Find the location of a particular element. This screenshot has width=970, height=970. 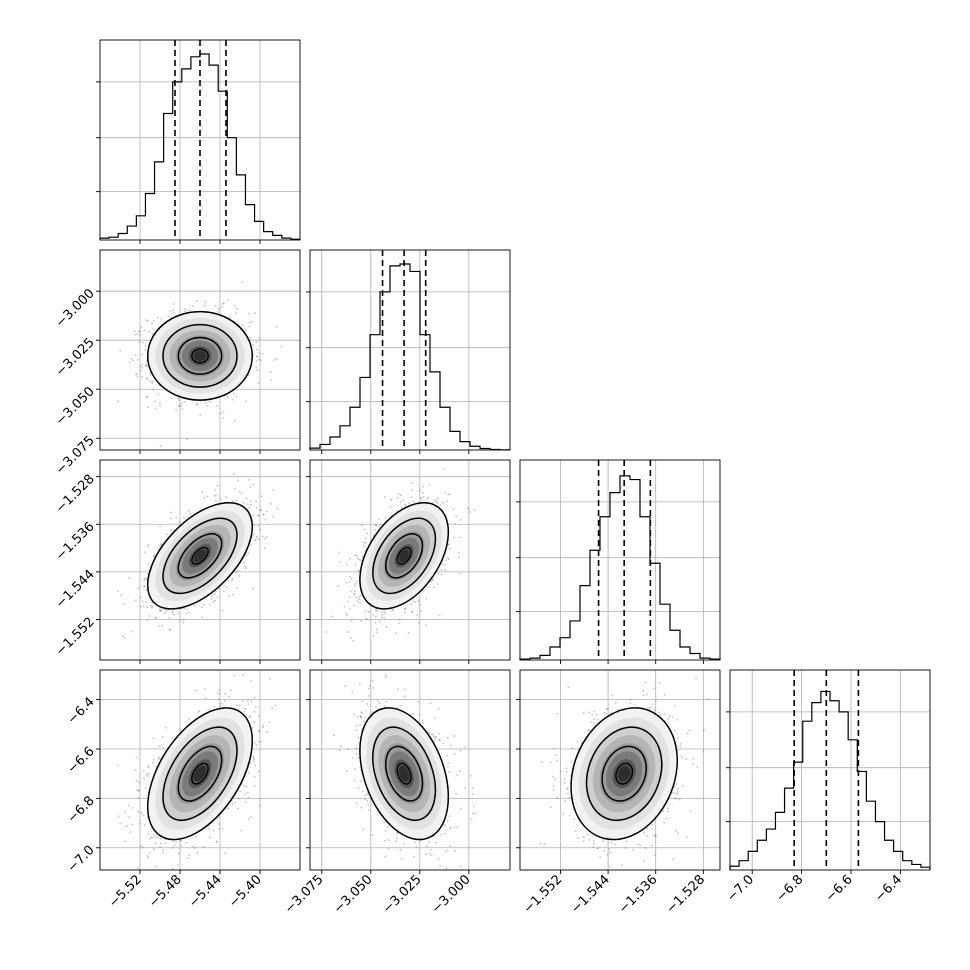

panel-content is located at coordinates (620, 770).